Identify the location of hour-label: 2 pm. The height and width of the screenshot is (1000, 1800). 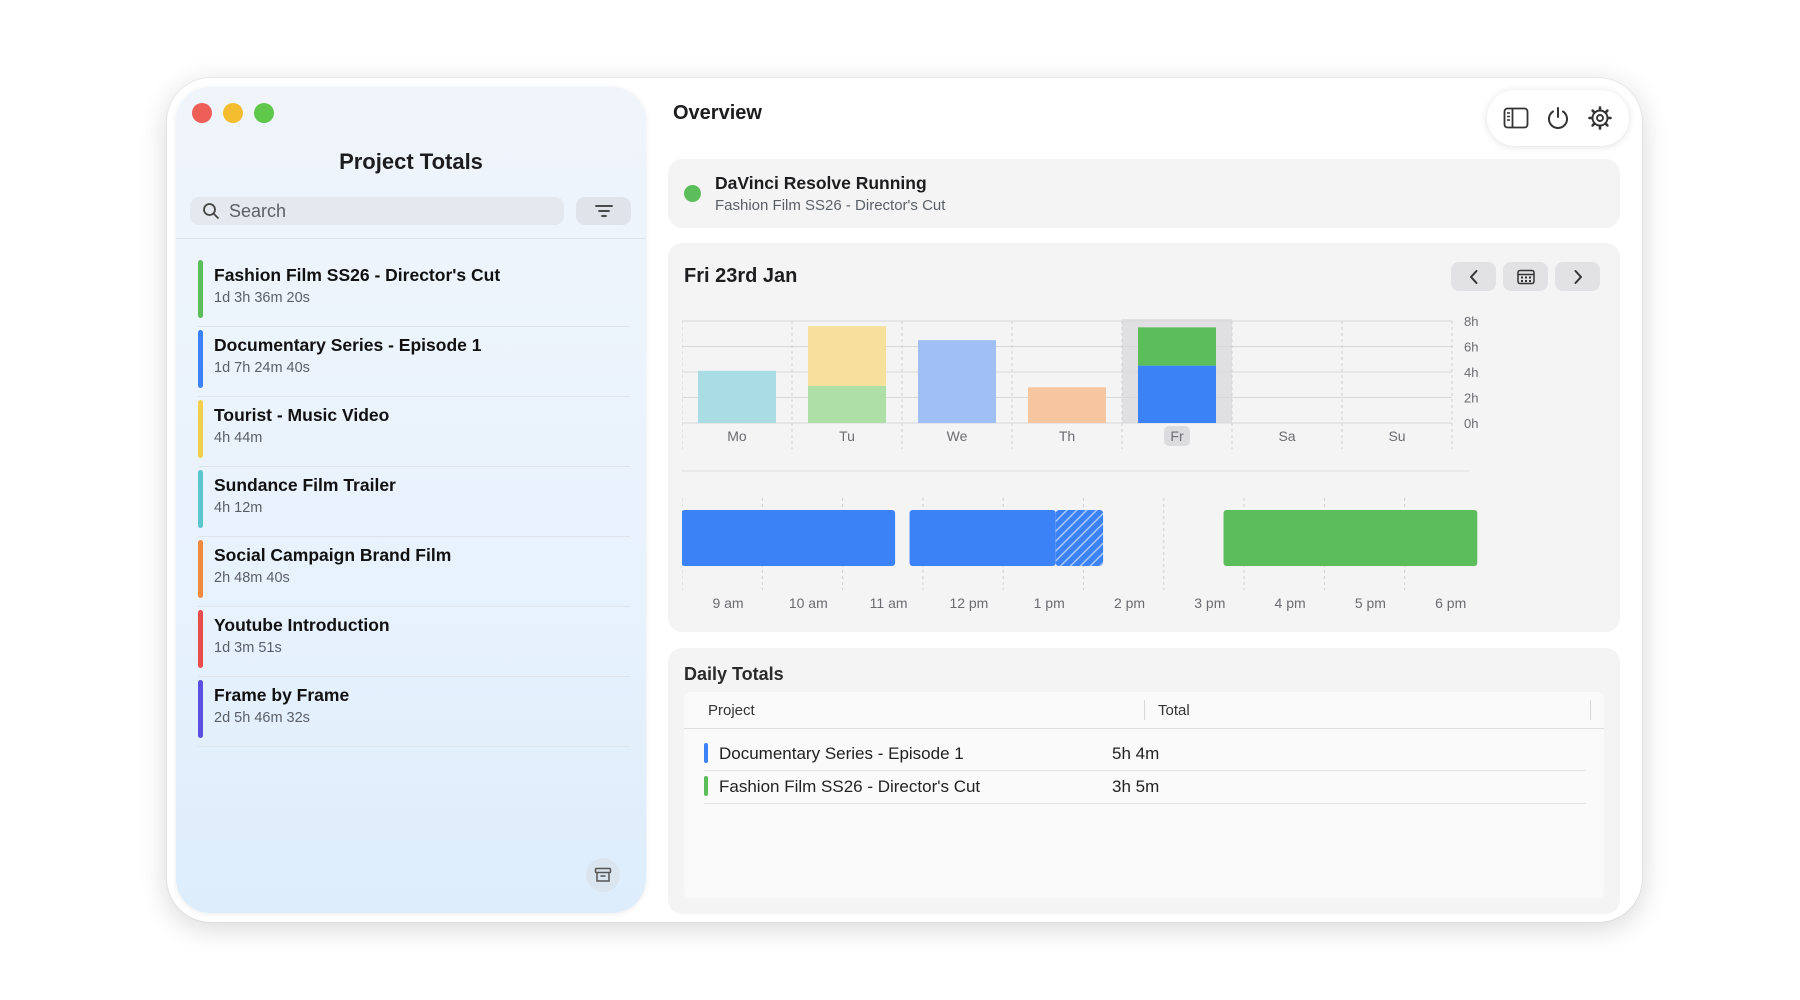
(1129, 603).